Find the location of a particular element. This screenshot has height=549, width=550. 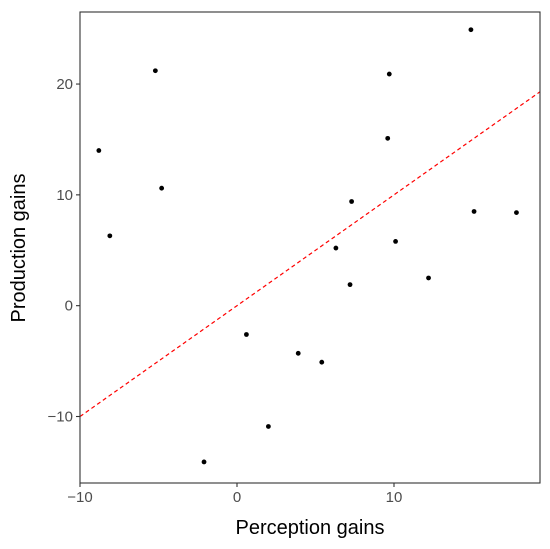

x-tick-label: 10 is located at coordinates (394, 497).